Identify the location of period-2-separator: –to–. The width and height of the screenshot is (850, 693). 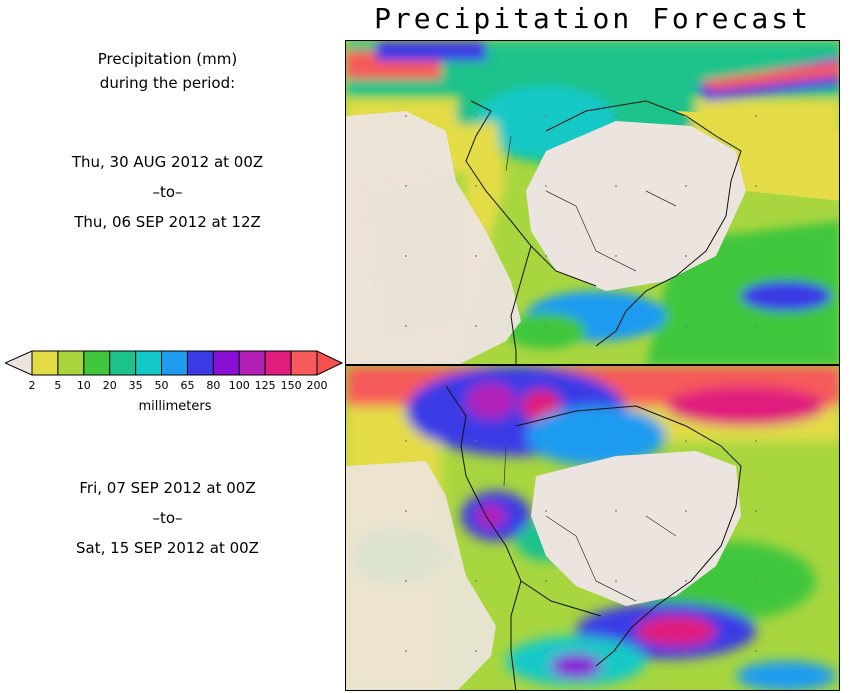
(167, 518).